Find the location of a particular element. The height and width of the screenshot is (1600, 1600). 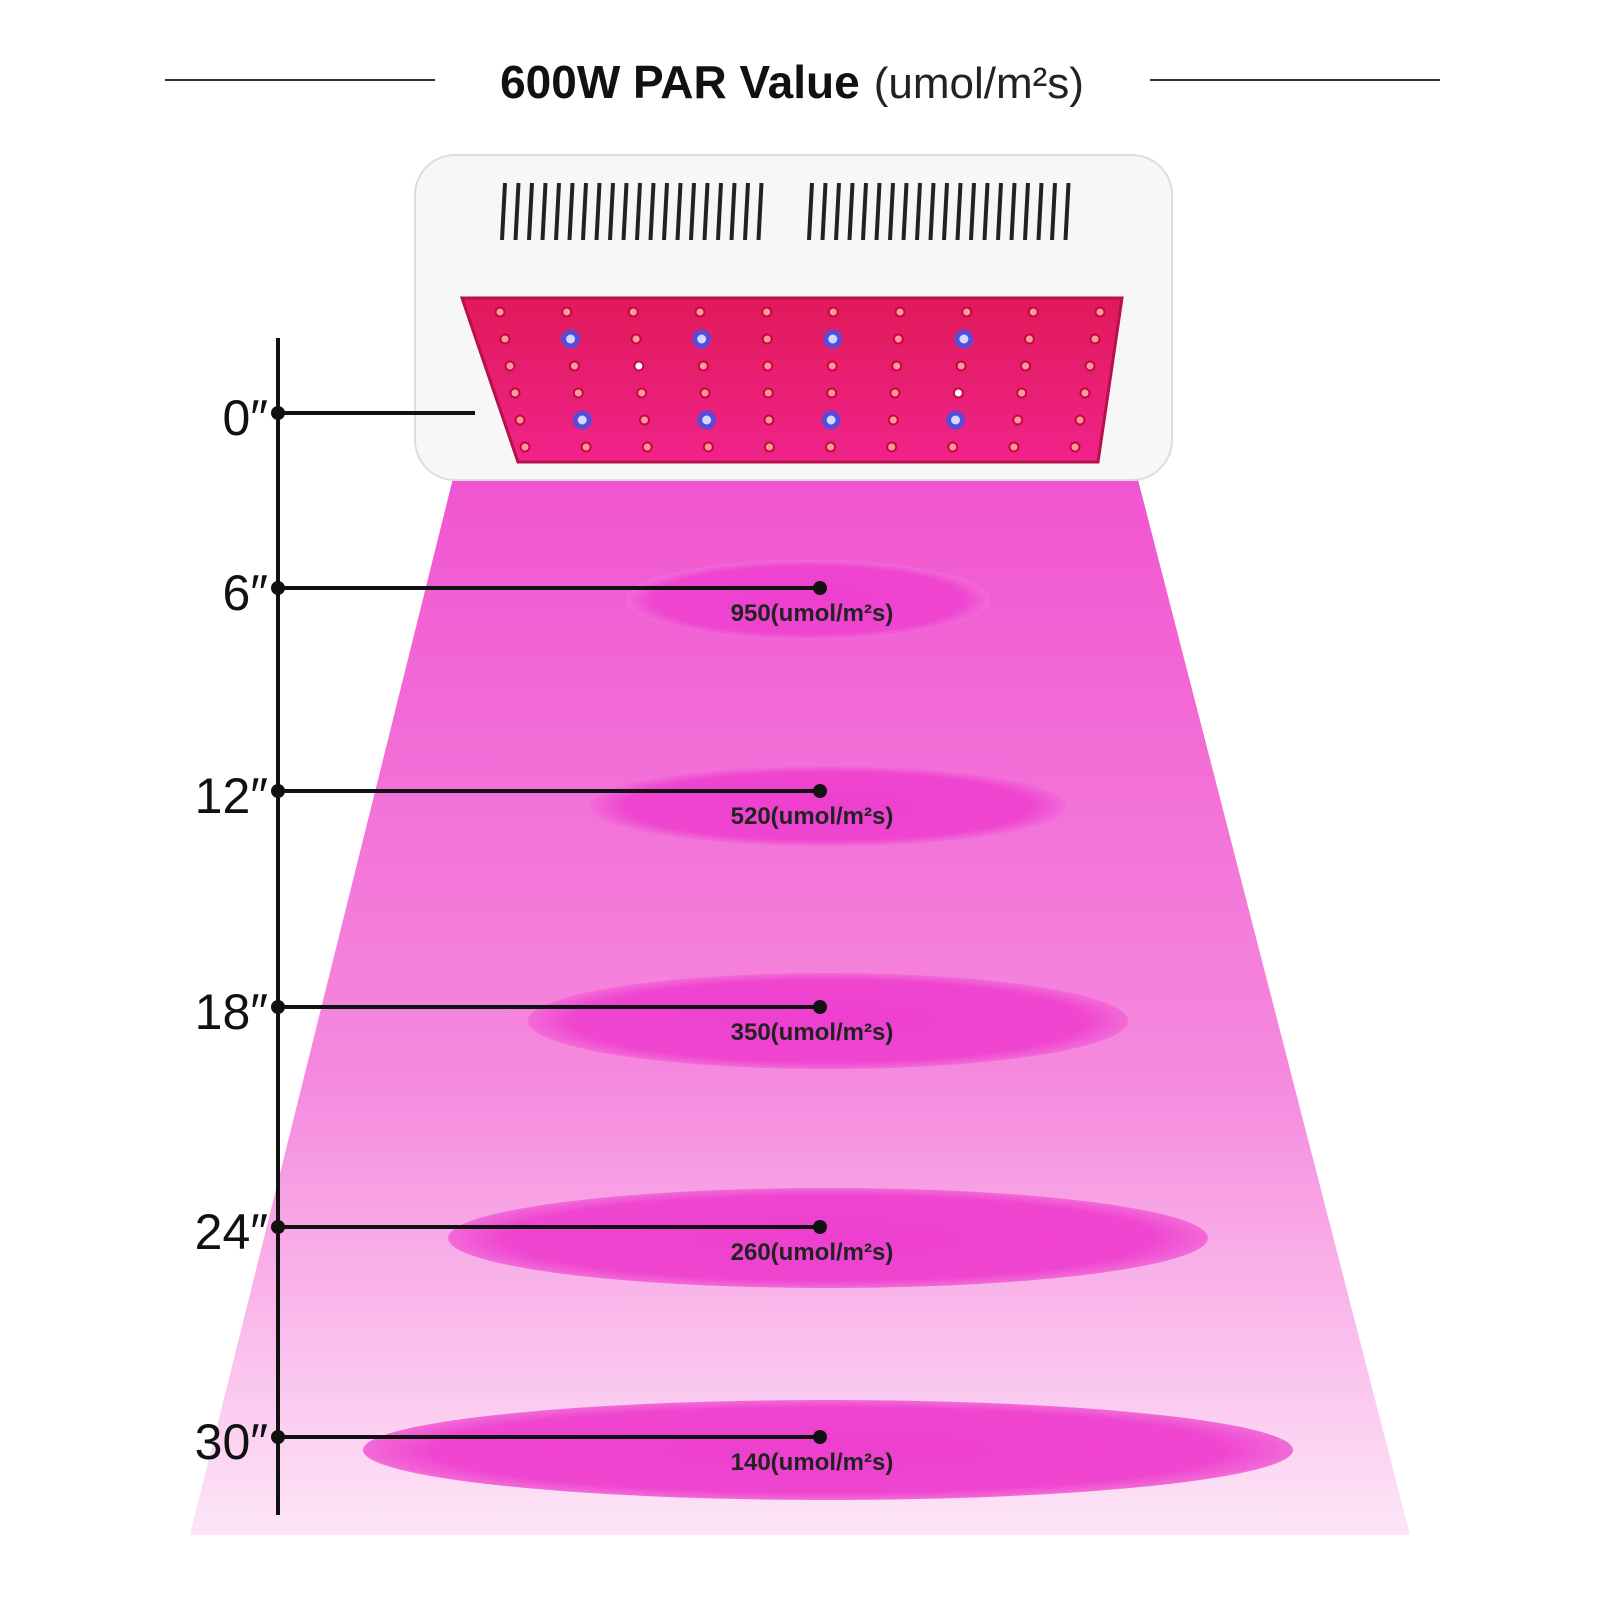

par-reading: 350(umol/m²s) is located at coordinates (812, 1032).